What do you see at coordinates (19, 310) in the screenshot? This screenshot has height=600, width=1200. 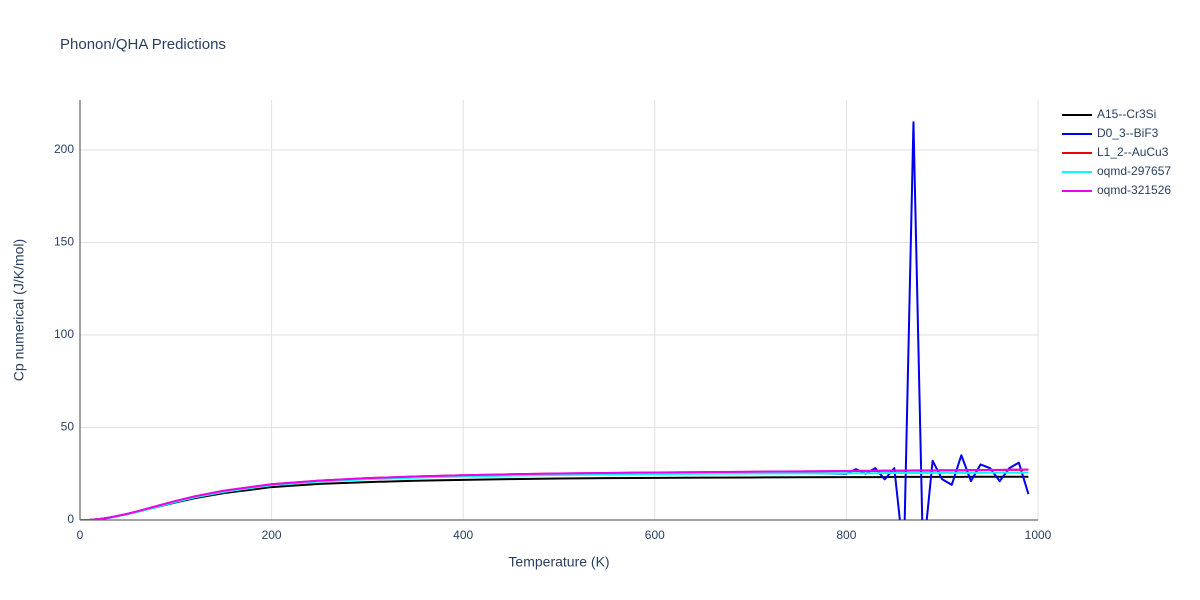 I see `y-axis-title: Cp numerical (J/K/mol)` at bounding box center [19, 310].